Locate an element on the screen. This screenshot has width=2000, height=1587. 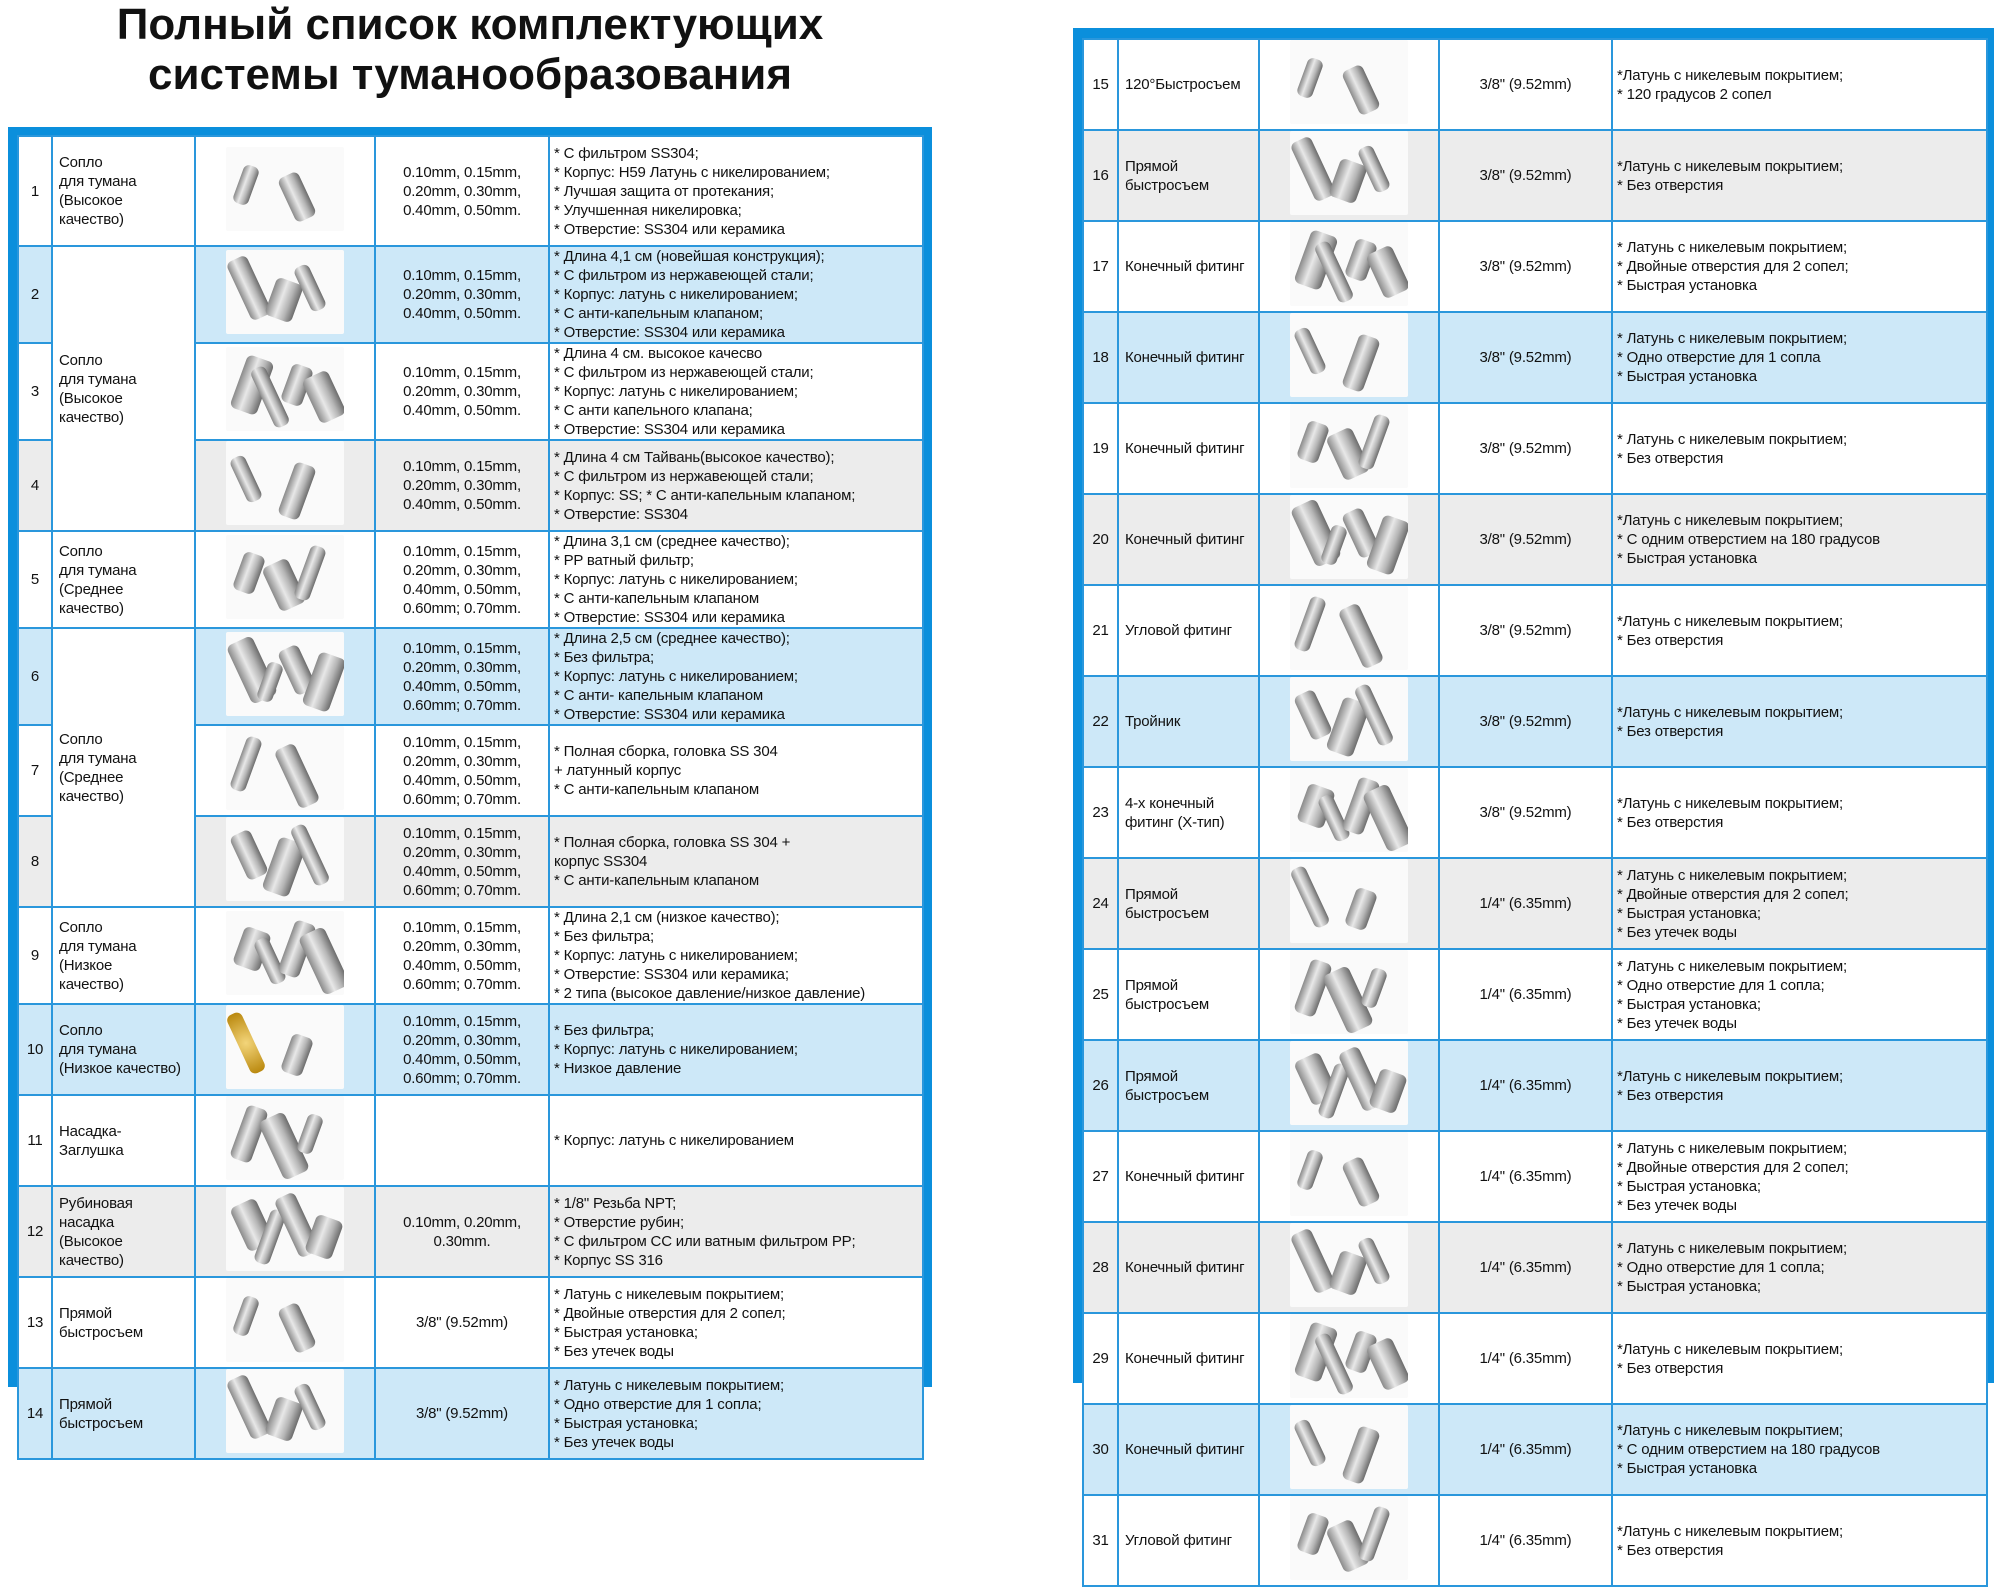
item-number: 23 is located at coordinates (1100, 812).